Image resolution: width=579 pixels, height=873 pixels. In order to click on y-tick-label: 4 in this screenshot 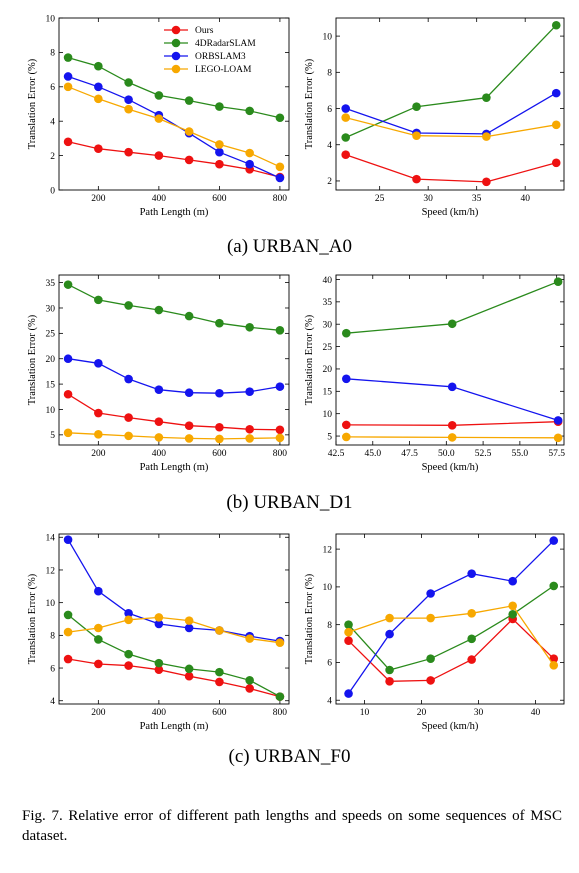, I will do `click(52, 123)`.